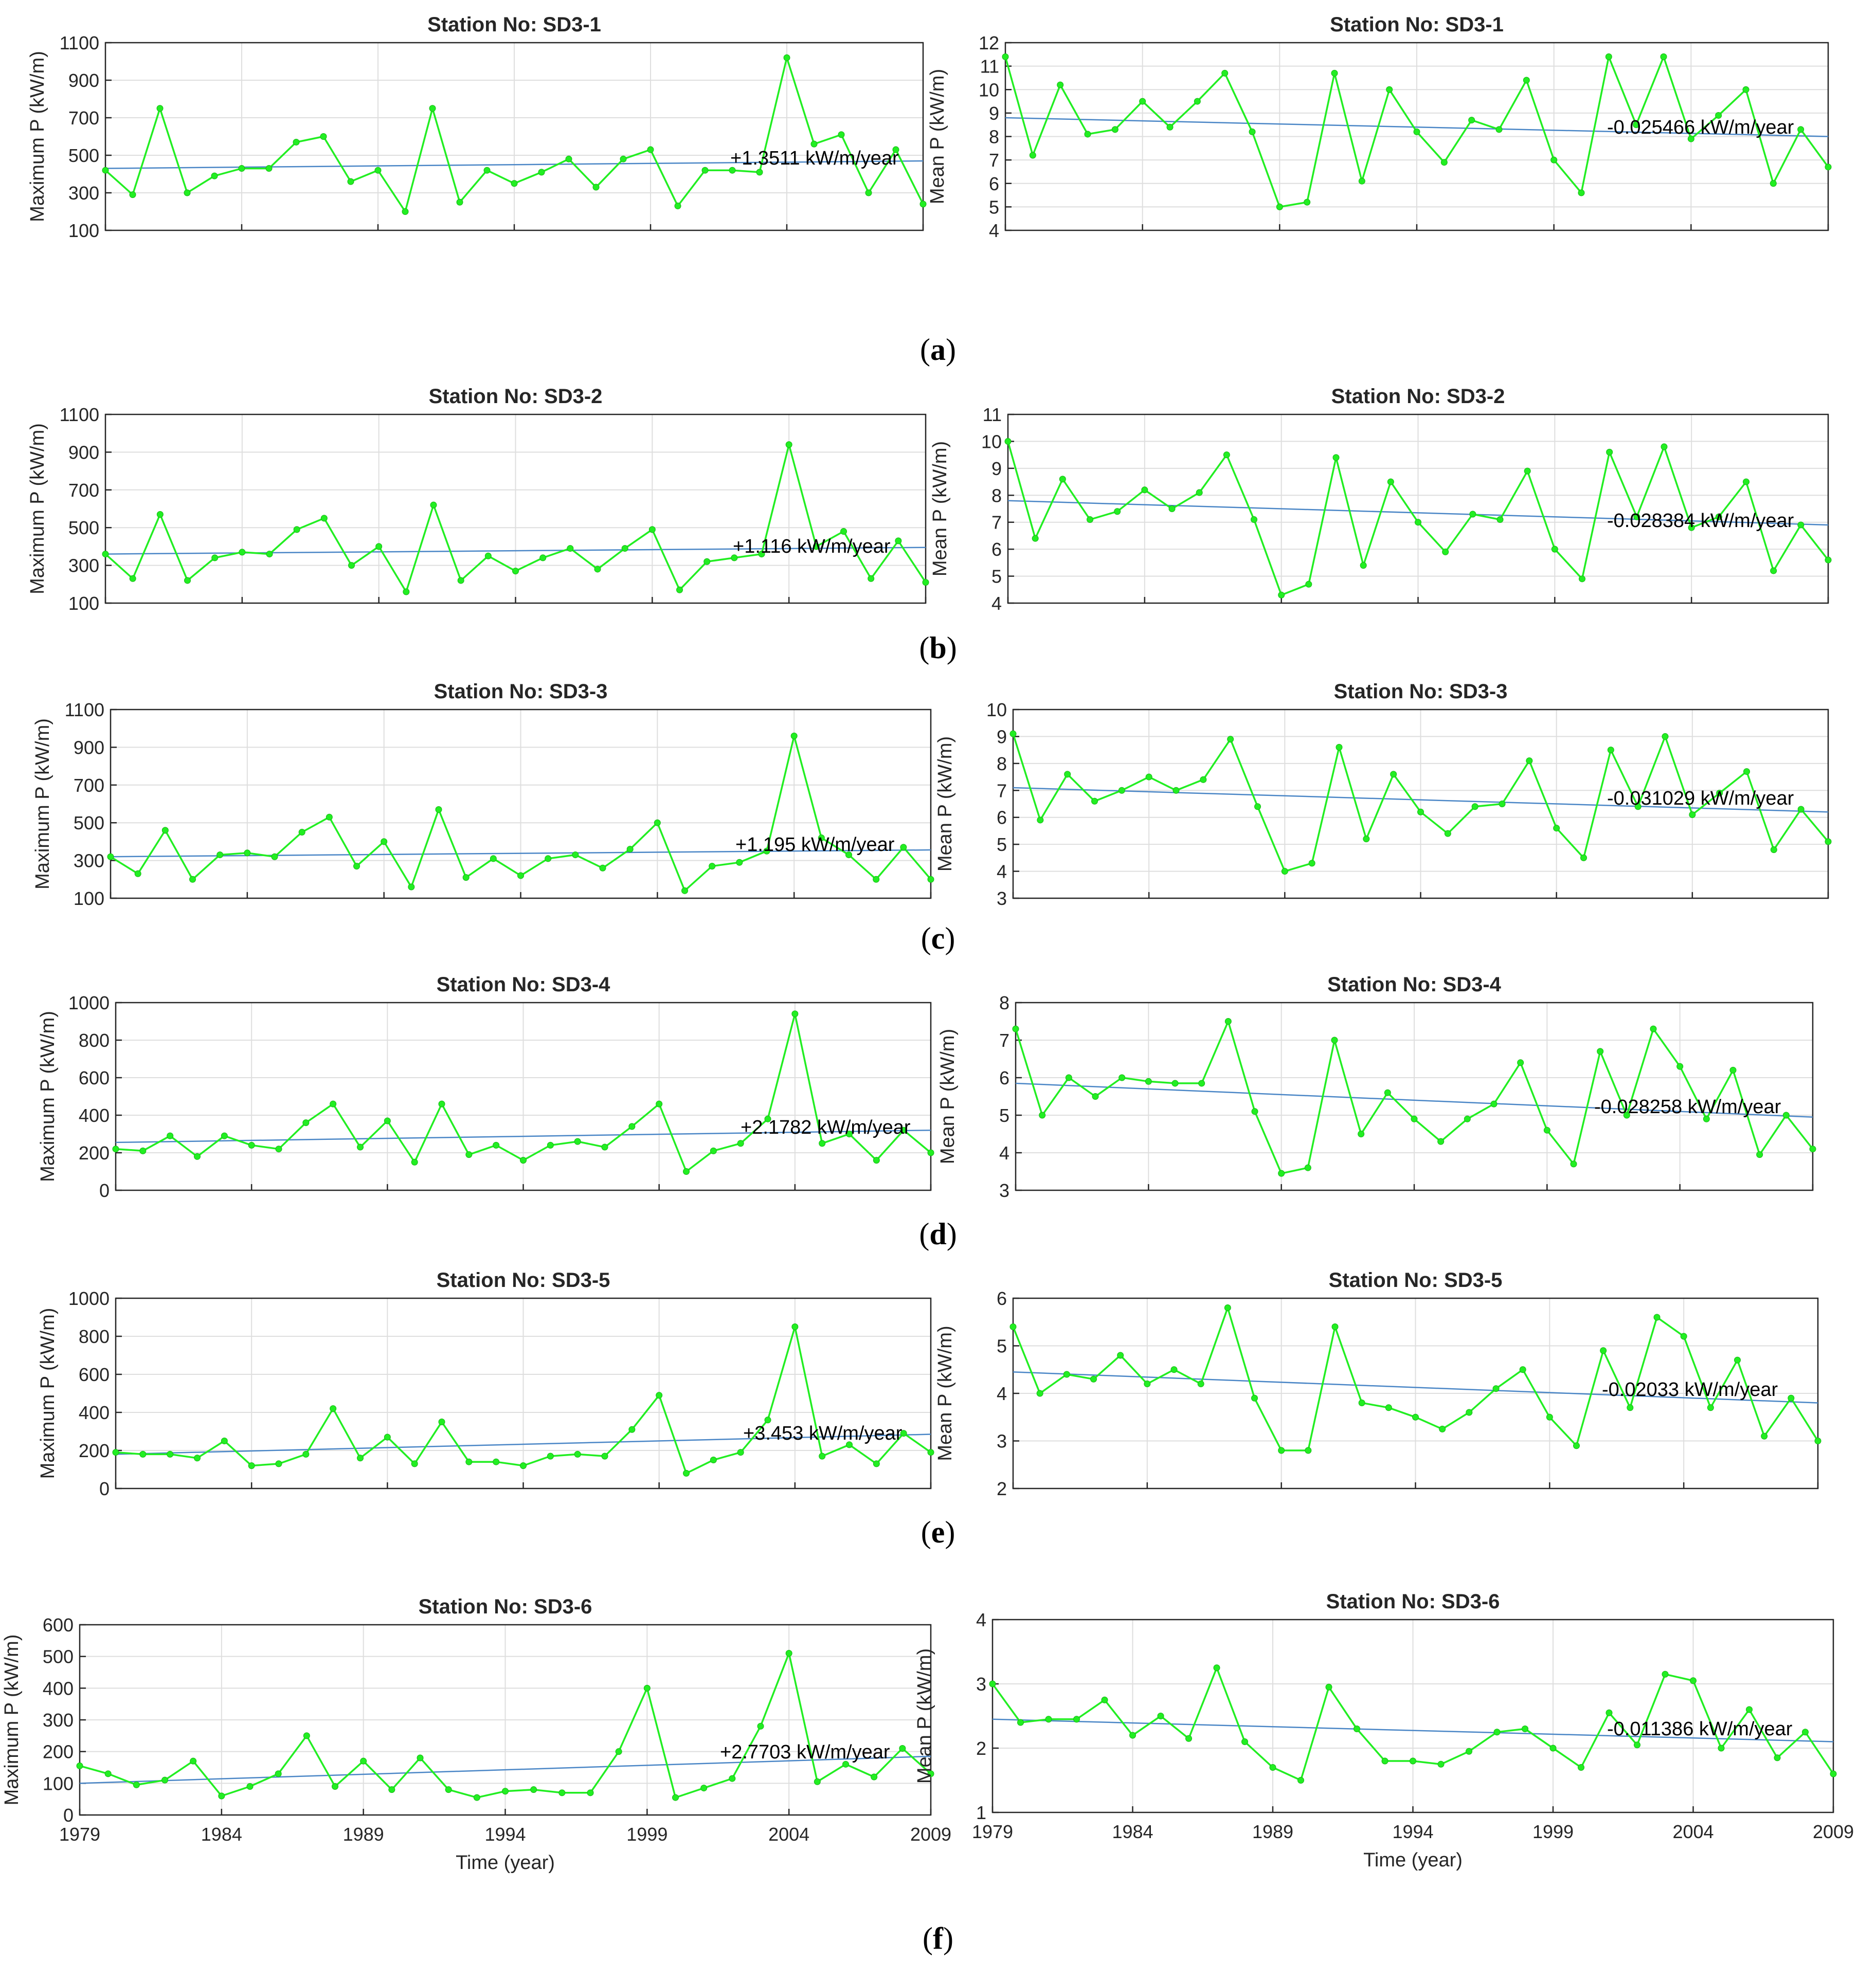 This screenshot has height=1979, width=1876. What do you see at coordinates (996, 522) in the screenshot?
I see `y-tick-label: 7` at bounding box center [996, 522].